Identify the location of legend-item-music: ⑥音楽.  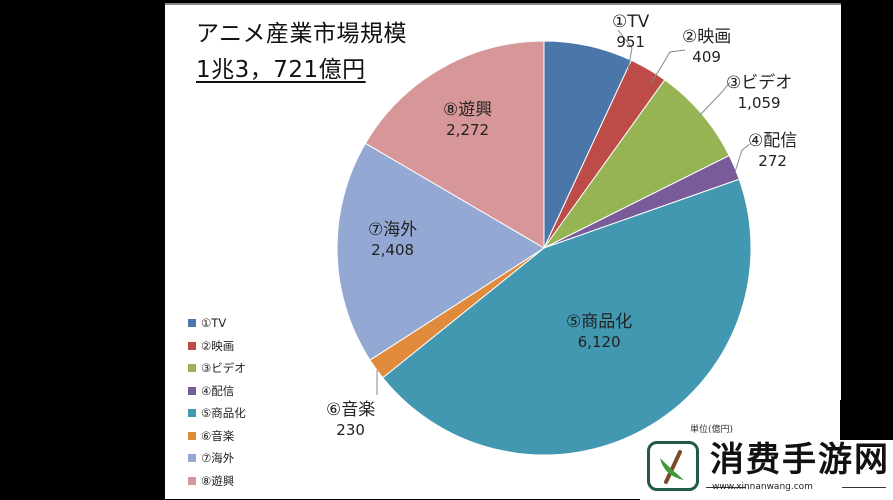
(217, 436).